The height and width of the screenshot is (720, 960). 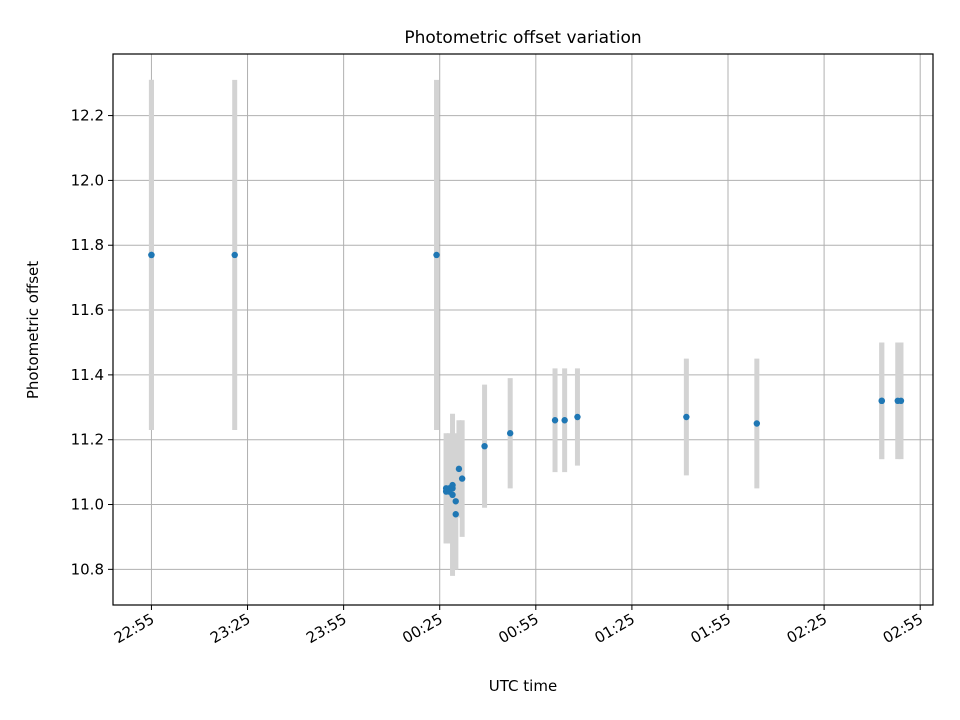 What do you see at coordinates (87, 310) in the screenshot?
I see `y-tick-label: 11.6` at bounding box center [87, 310].